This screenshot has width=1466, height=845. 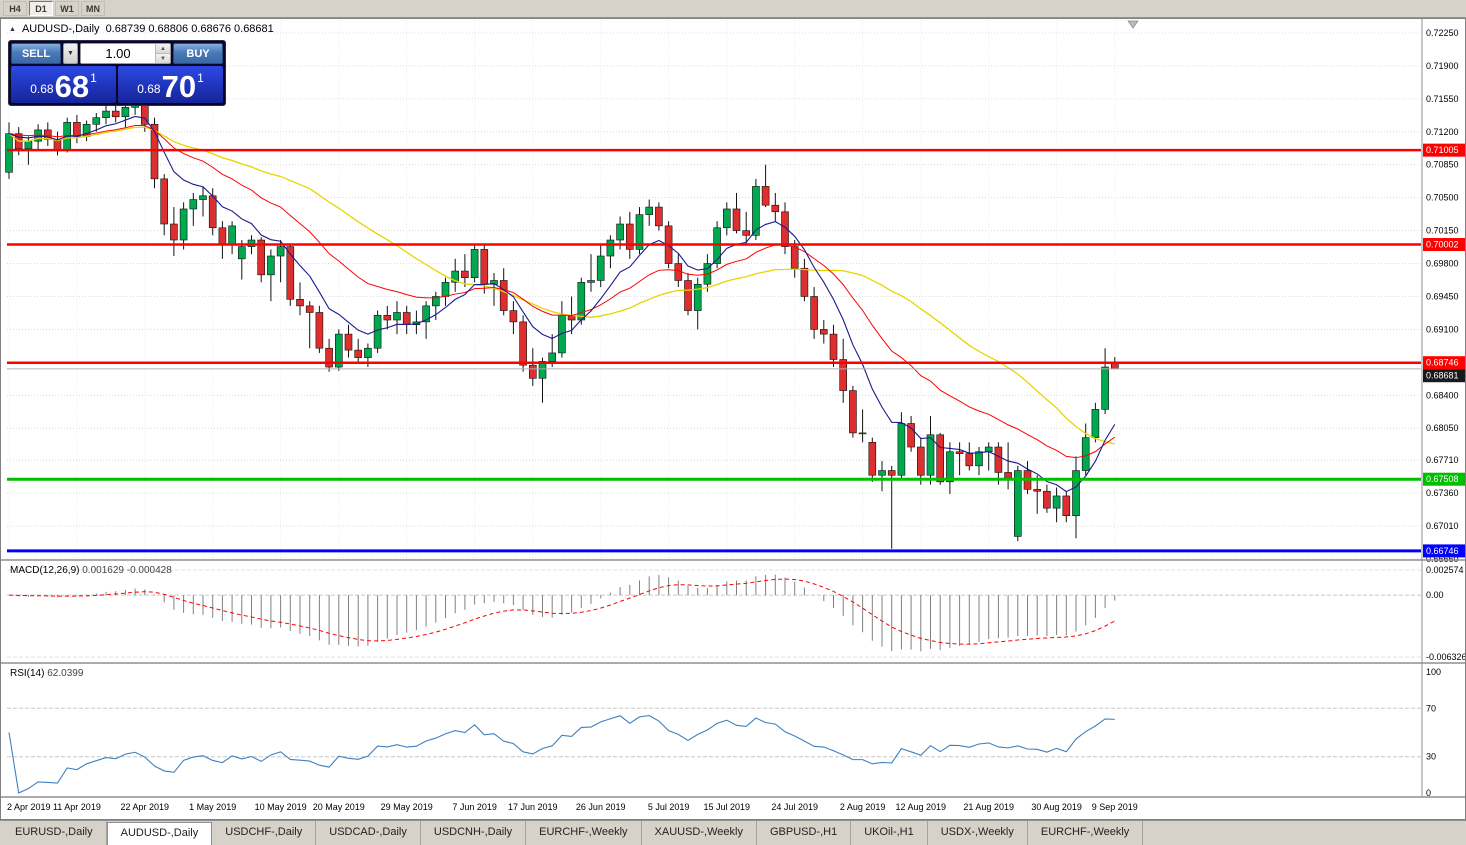 What do you see at coordinates (70, 53) in the screenshot?
I see `order-type-dropdown: ▼` at bounding box center [70, 53].